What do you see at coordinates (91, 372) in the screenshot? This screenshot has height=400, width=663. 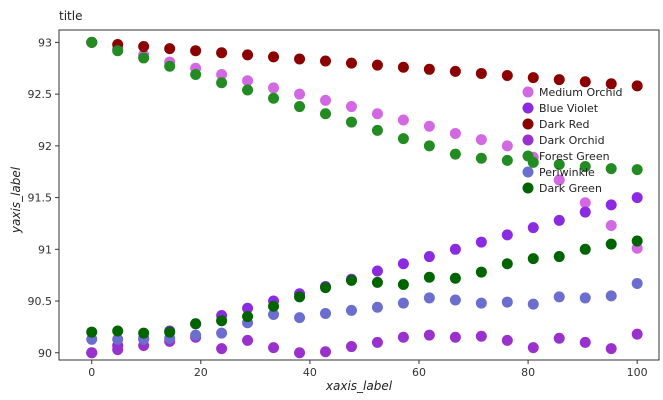 I see `x-tick-label: 0` at bounding box center [91, 372].